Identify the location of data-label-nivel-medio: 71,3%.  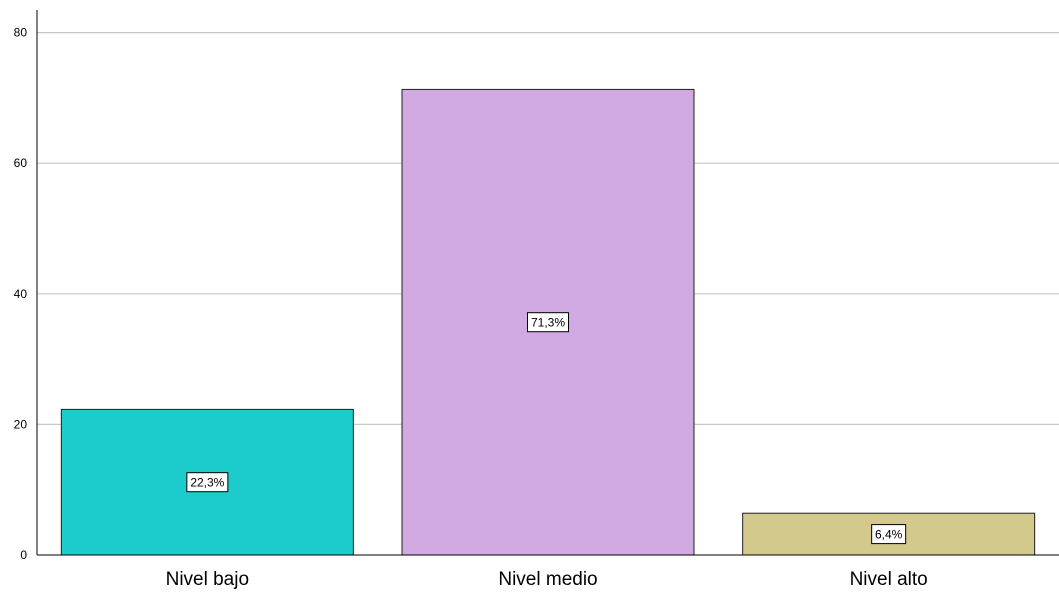
(548, 323).